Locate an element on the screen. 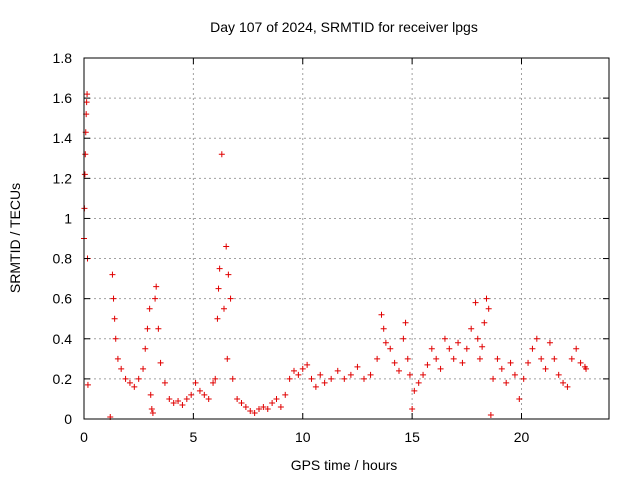  y-tick-label: 1.2 is located at coordinates (63, 178).